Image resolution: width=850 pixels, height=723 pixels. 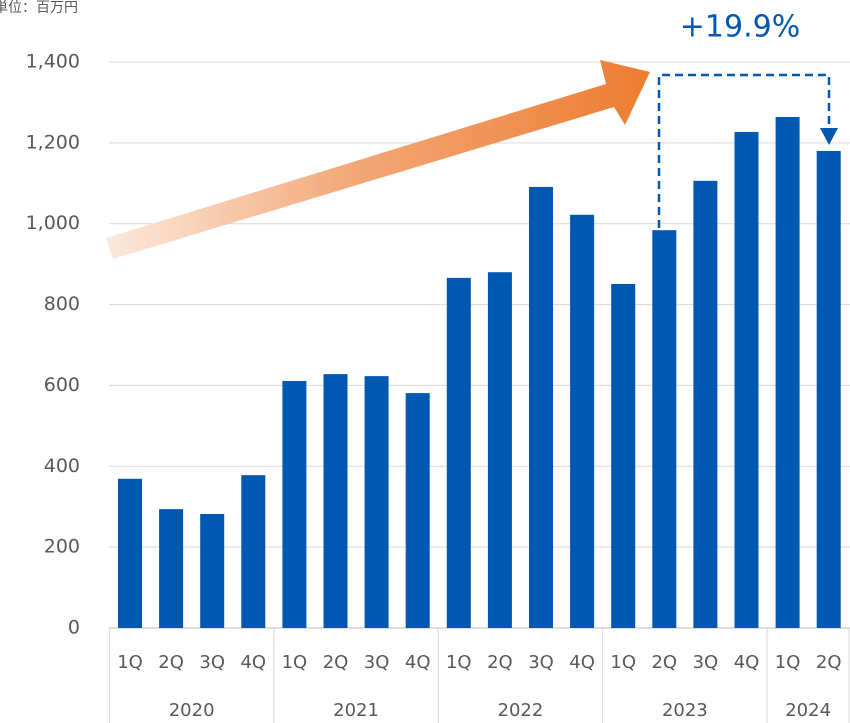 What do you see at coordinates (62, 466) in the screenshot?
I see `y-tick-label: 400` at bounding box center [62, 466].